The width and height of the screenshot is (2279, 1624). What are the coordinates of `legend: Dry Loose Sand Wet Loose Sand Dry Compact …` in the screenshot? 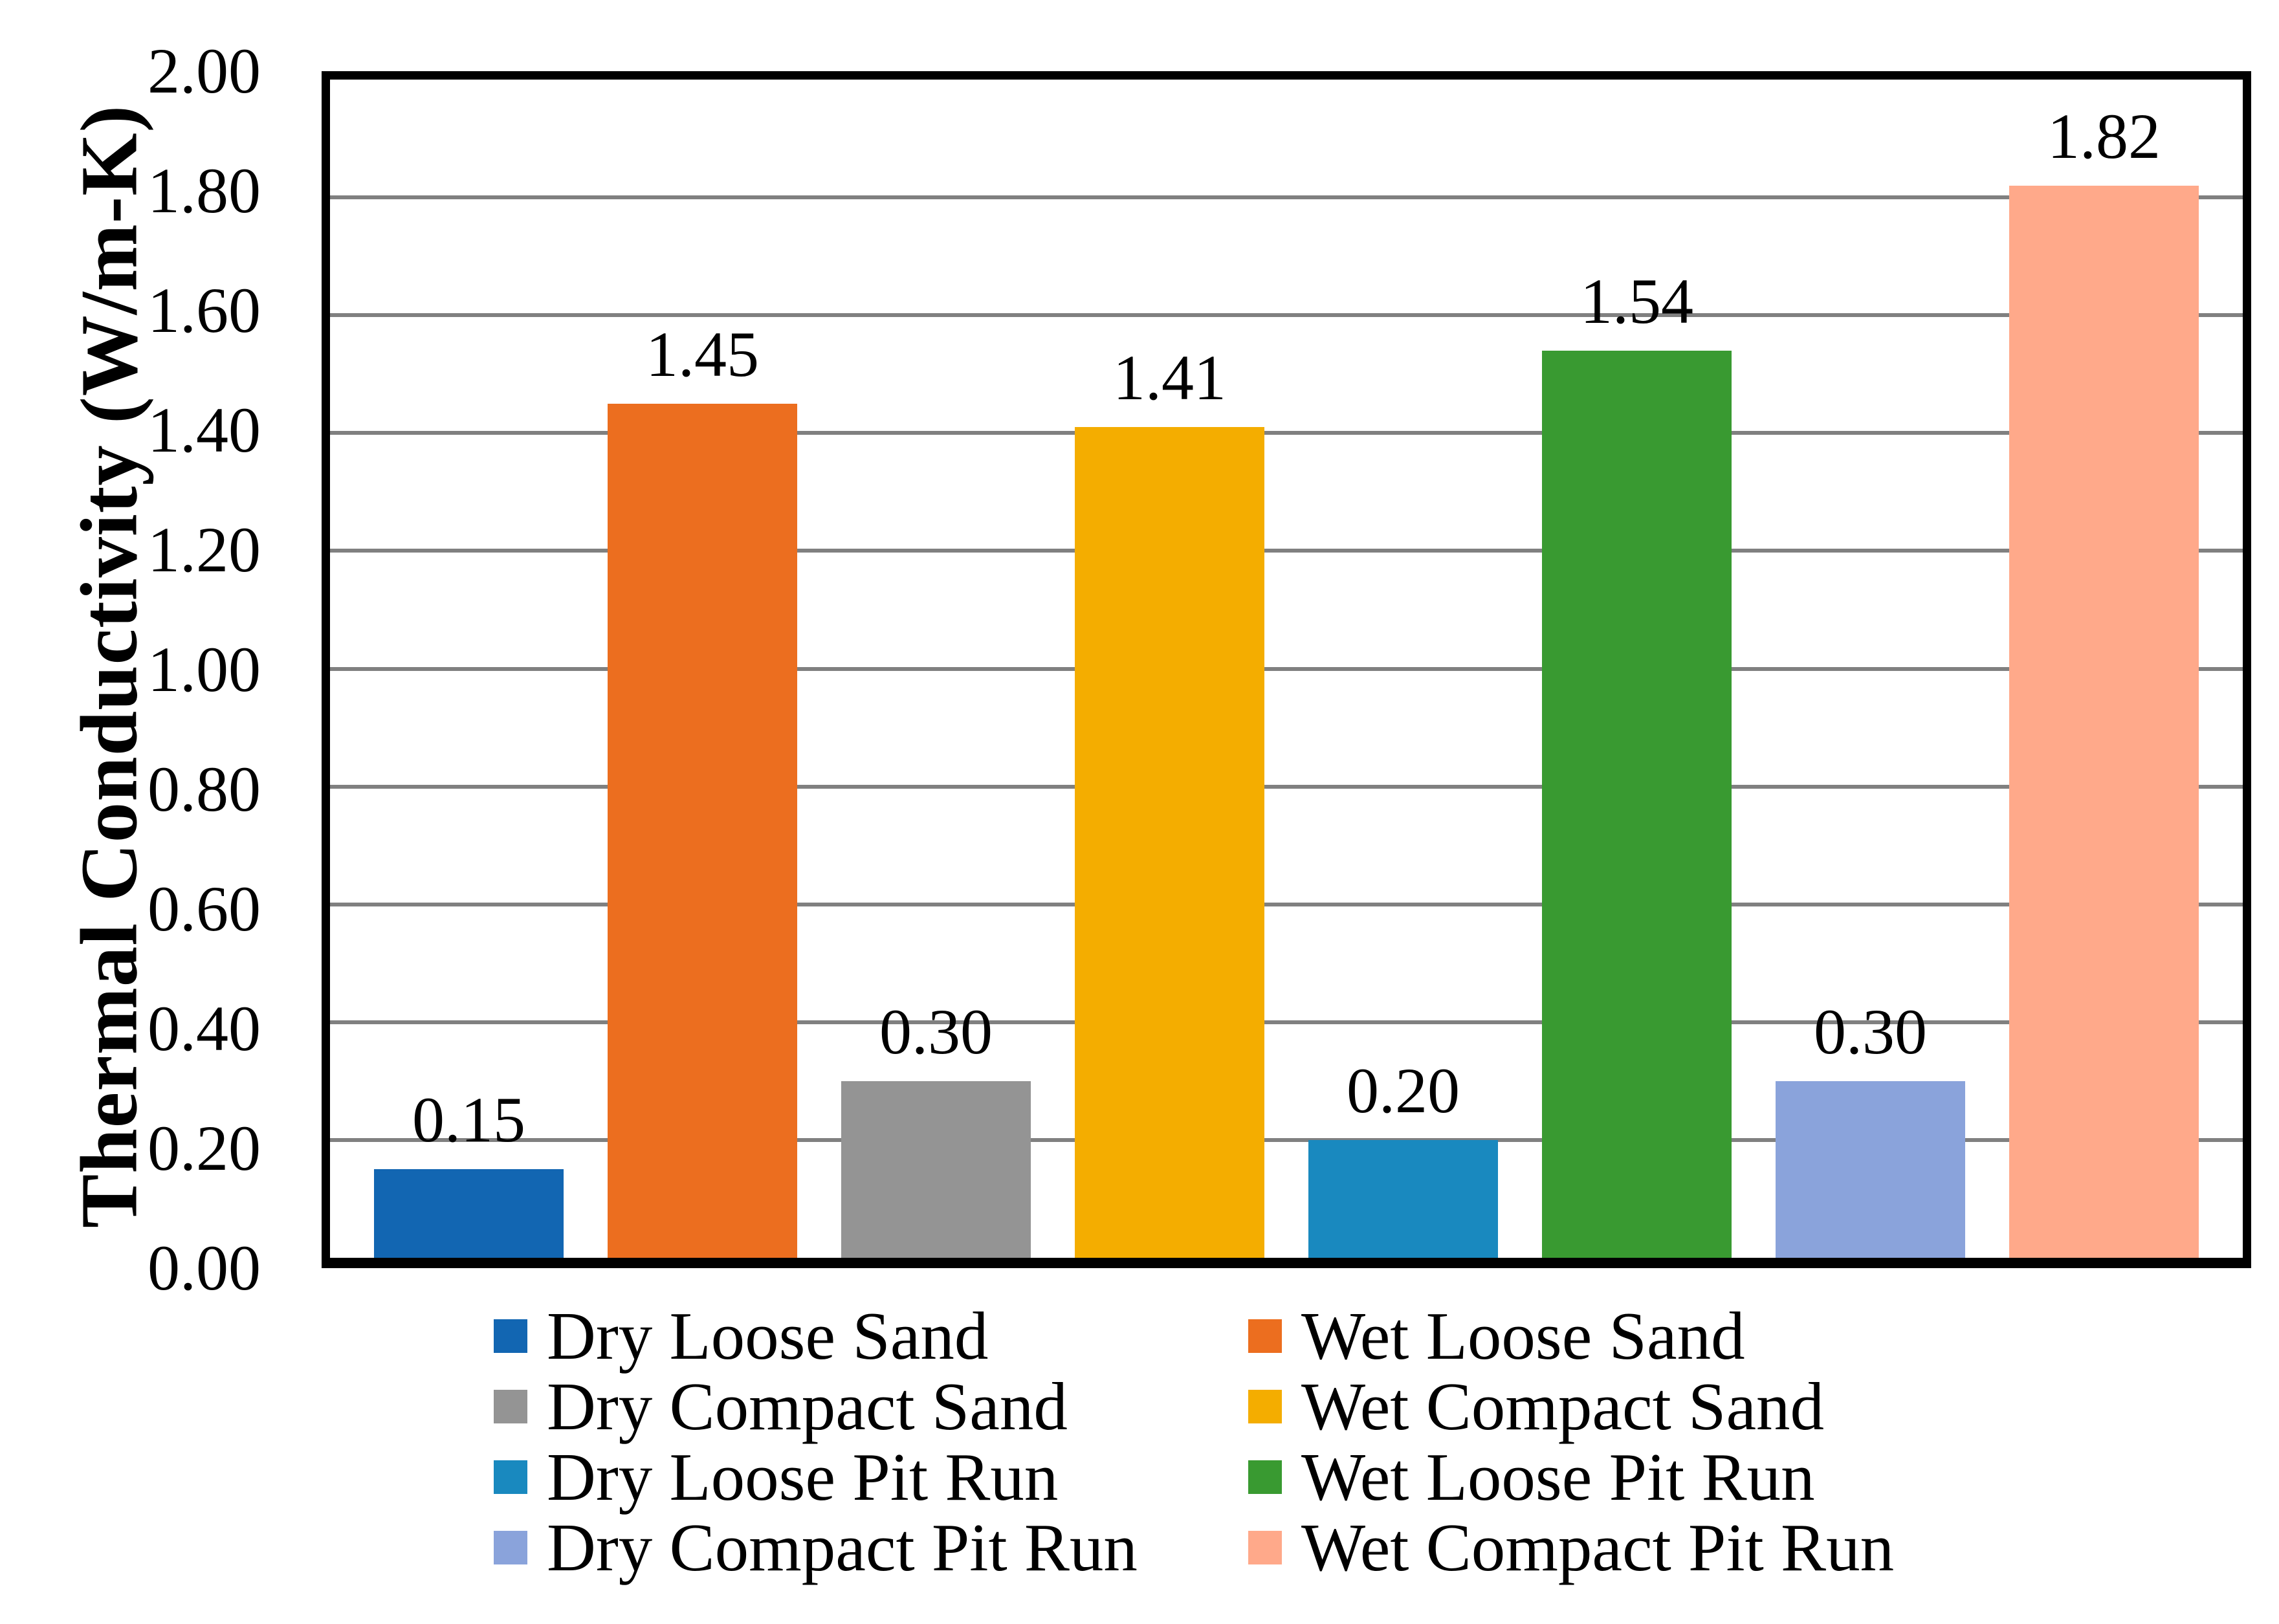 It's located at (1194, 1442).